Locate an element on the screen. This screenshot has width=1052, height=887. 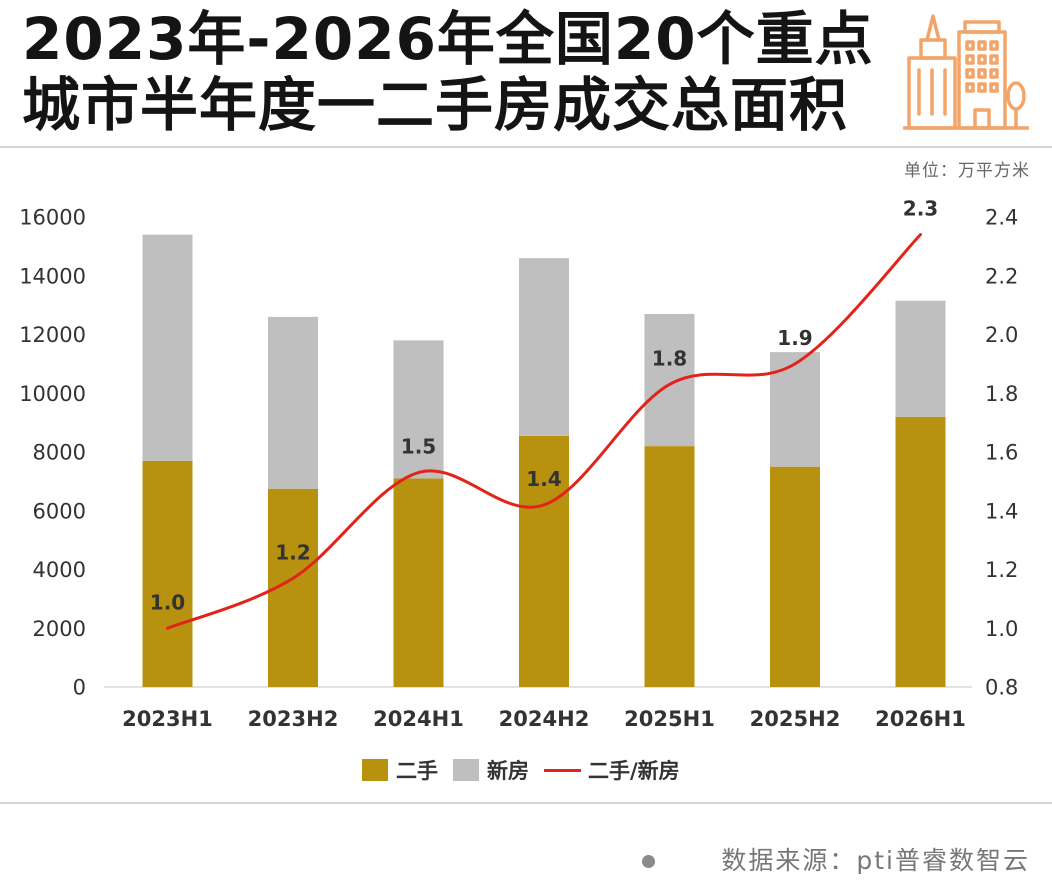
bar-segment-s0-2024h1 is located at coordinates (418, 582).